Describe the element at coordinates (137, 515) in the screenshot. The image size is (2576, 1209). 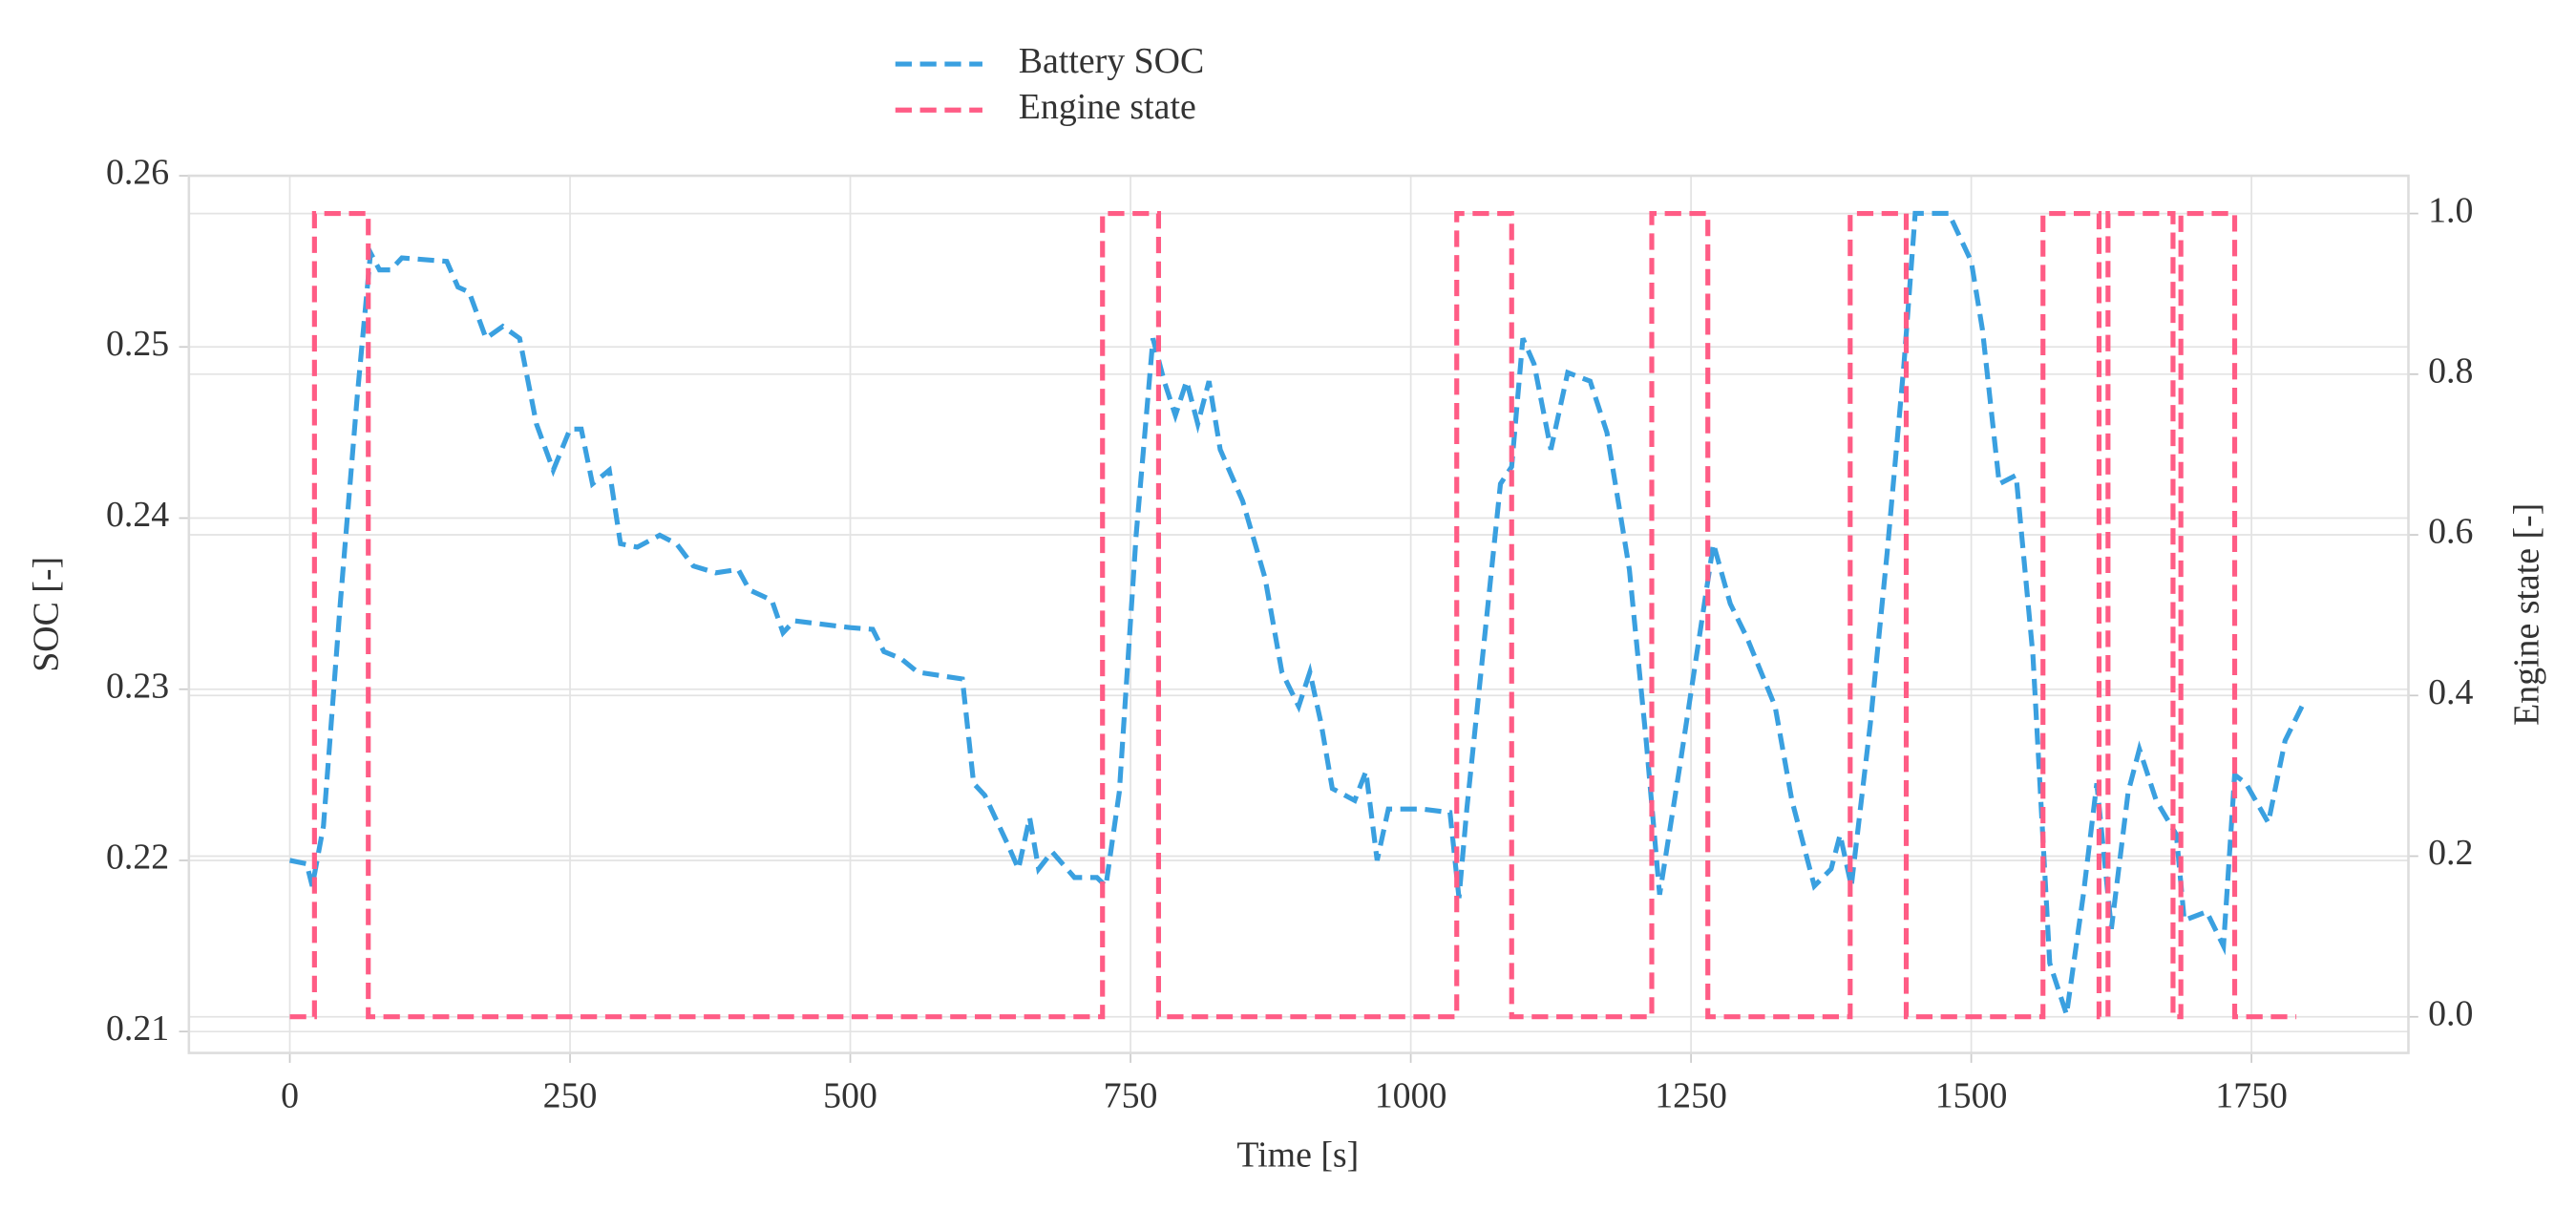
I see `y-tick-label: 0.24` at that location.